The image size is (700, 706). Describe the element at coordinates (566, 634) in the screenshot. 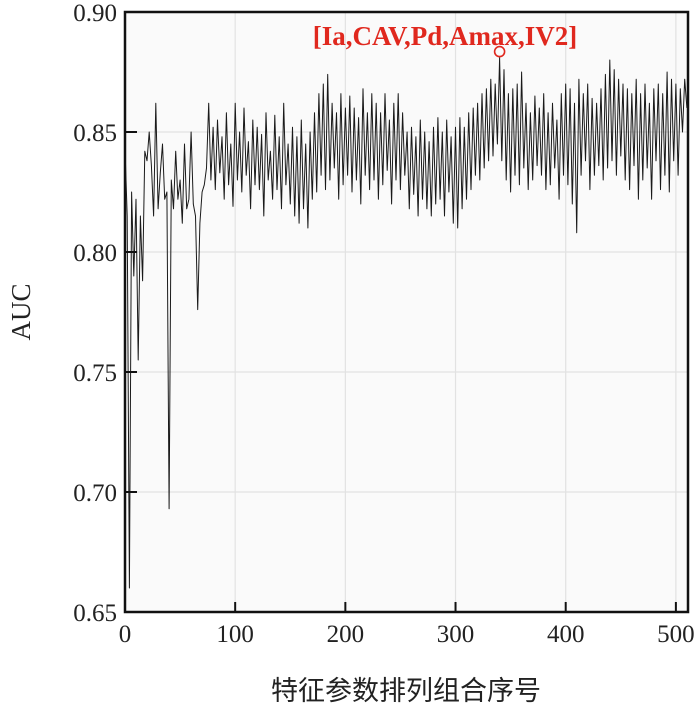

I see `x-tick-label: 400` at that location.